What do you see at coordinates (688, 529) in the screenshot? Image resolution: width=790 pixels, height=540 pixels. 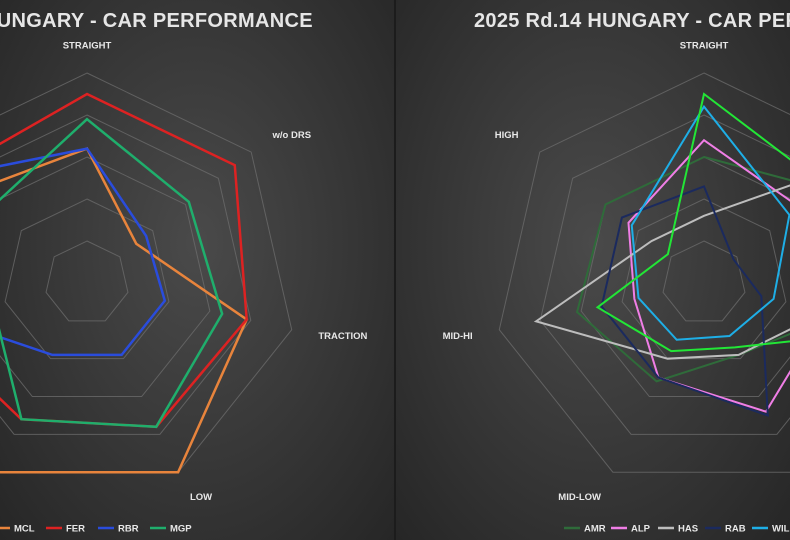 I see `legend-label-has: HAS` at bounding box center [688, 529].